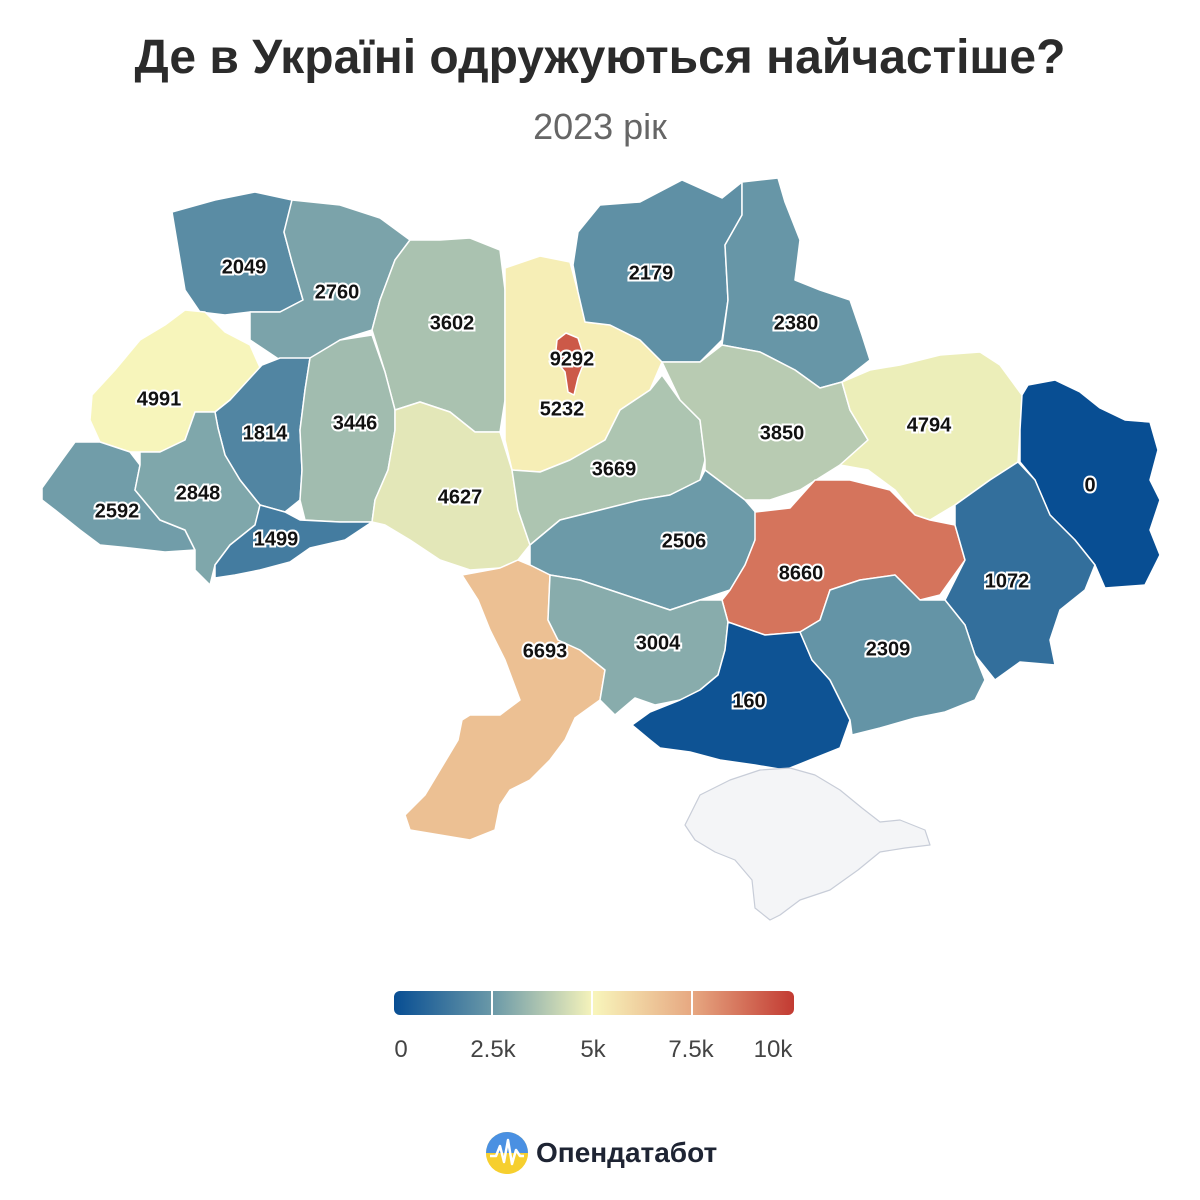 This screenshot has height=1200, width=1200. What do you see at coordinates (684, 541) in the screenshot?
I see `label-kirovohrad: 2506` at bounding box center [684, 541].